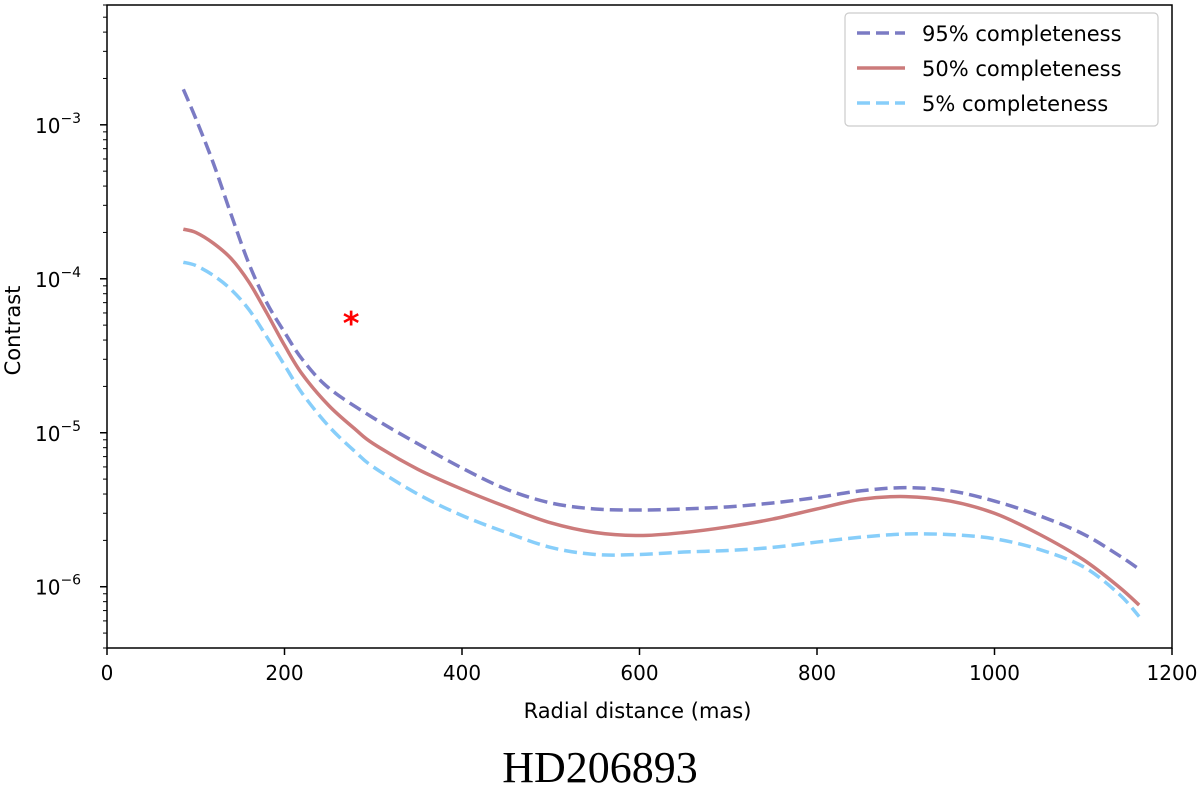 The height and width of the screenshot is (797, 1200). What do you see at coordinates (639, 673) in the screenshot?
I see `x-tick-label: 600` at bounding box center [639, 673].